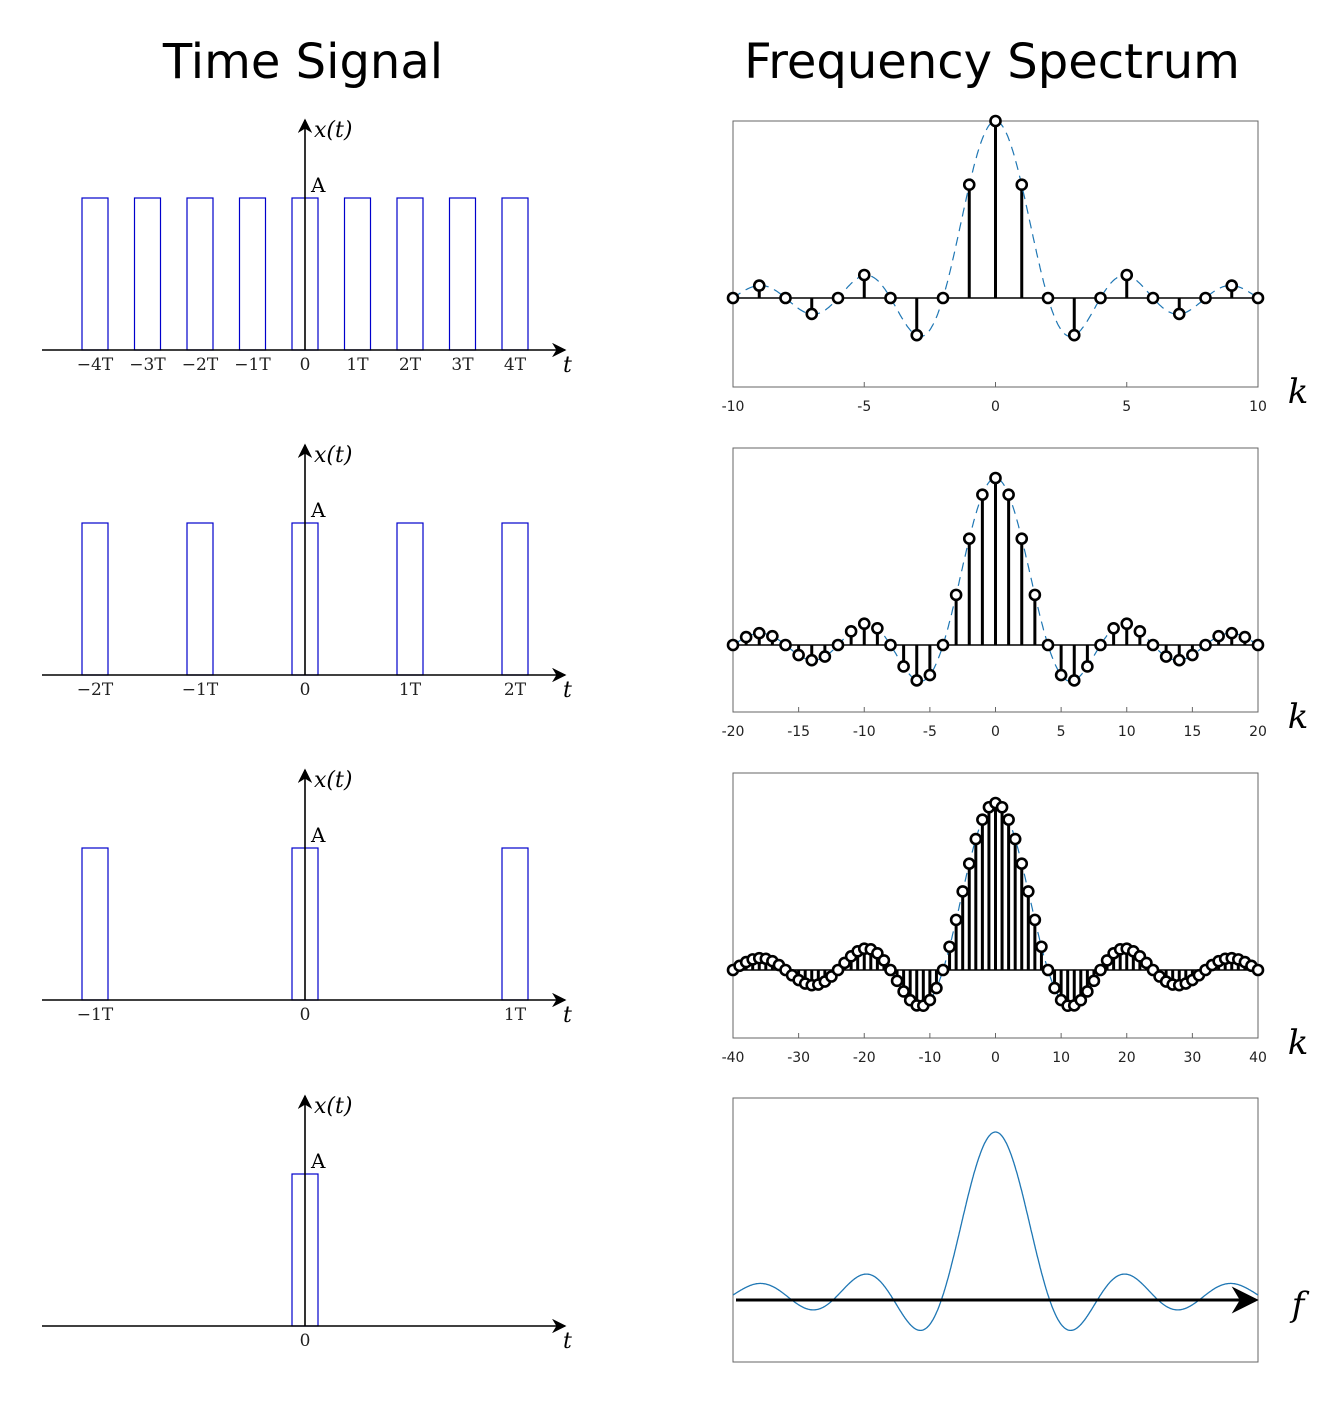  I want to click on time-tick-label: −3T, so click(147, 365).